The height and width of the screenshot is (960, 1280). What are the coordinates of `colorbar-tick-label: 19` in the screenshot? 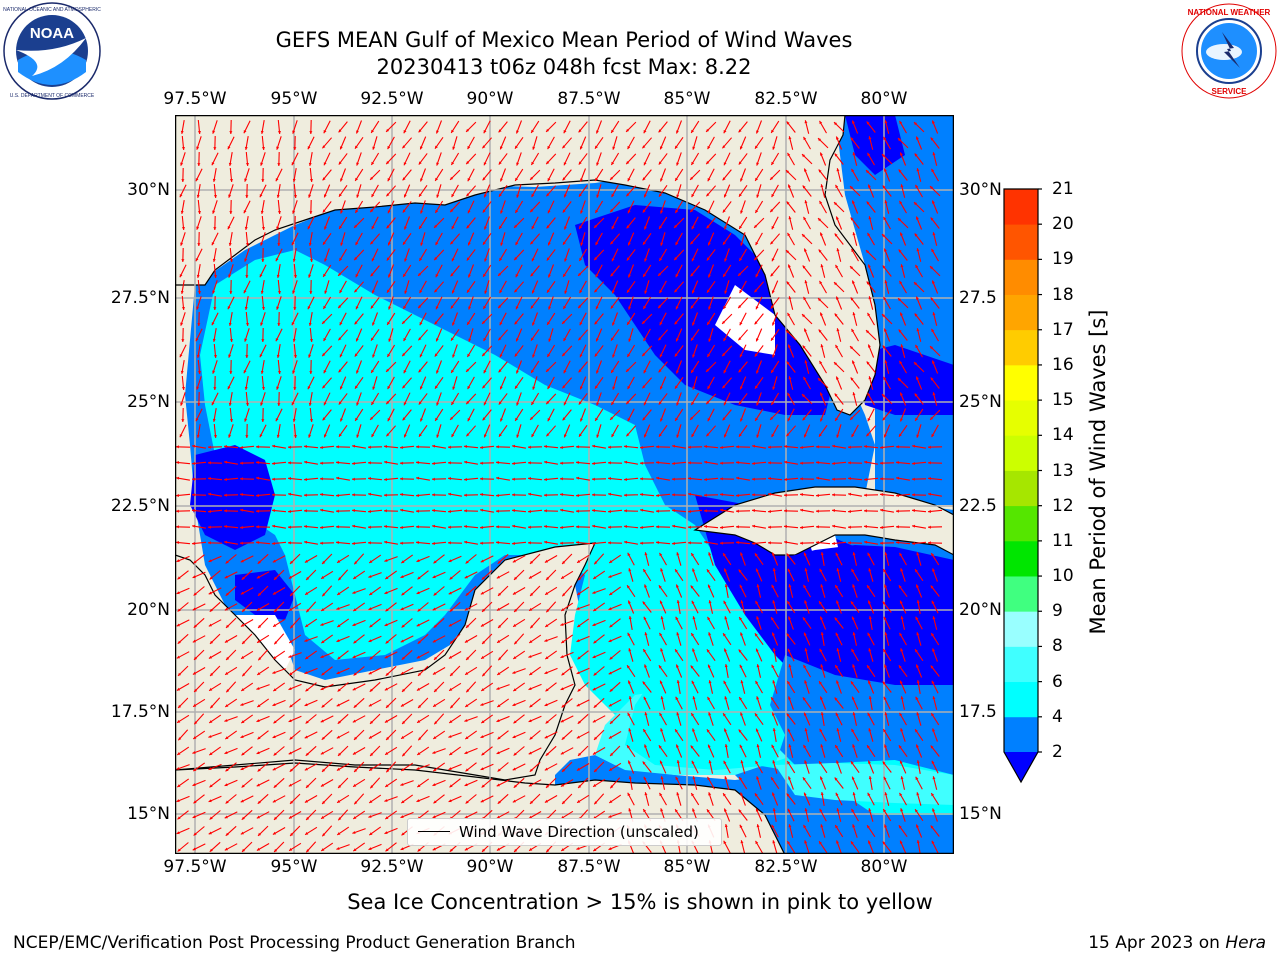 It's located at (1063, 259).